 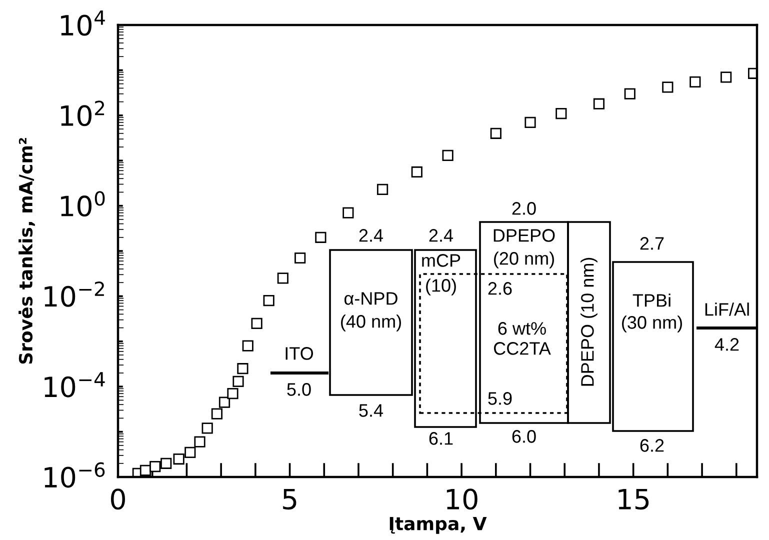 What do you see at coordinates (522, 348) in the screenshot?
I see `annotation: CC2TA` at bounding box center [522, 348].